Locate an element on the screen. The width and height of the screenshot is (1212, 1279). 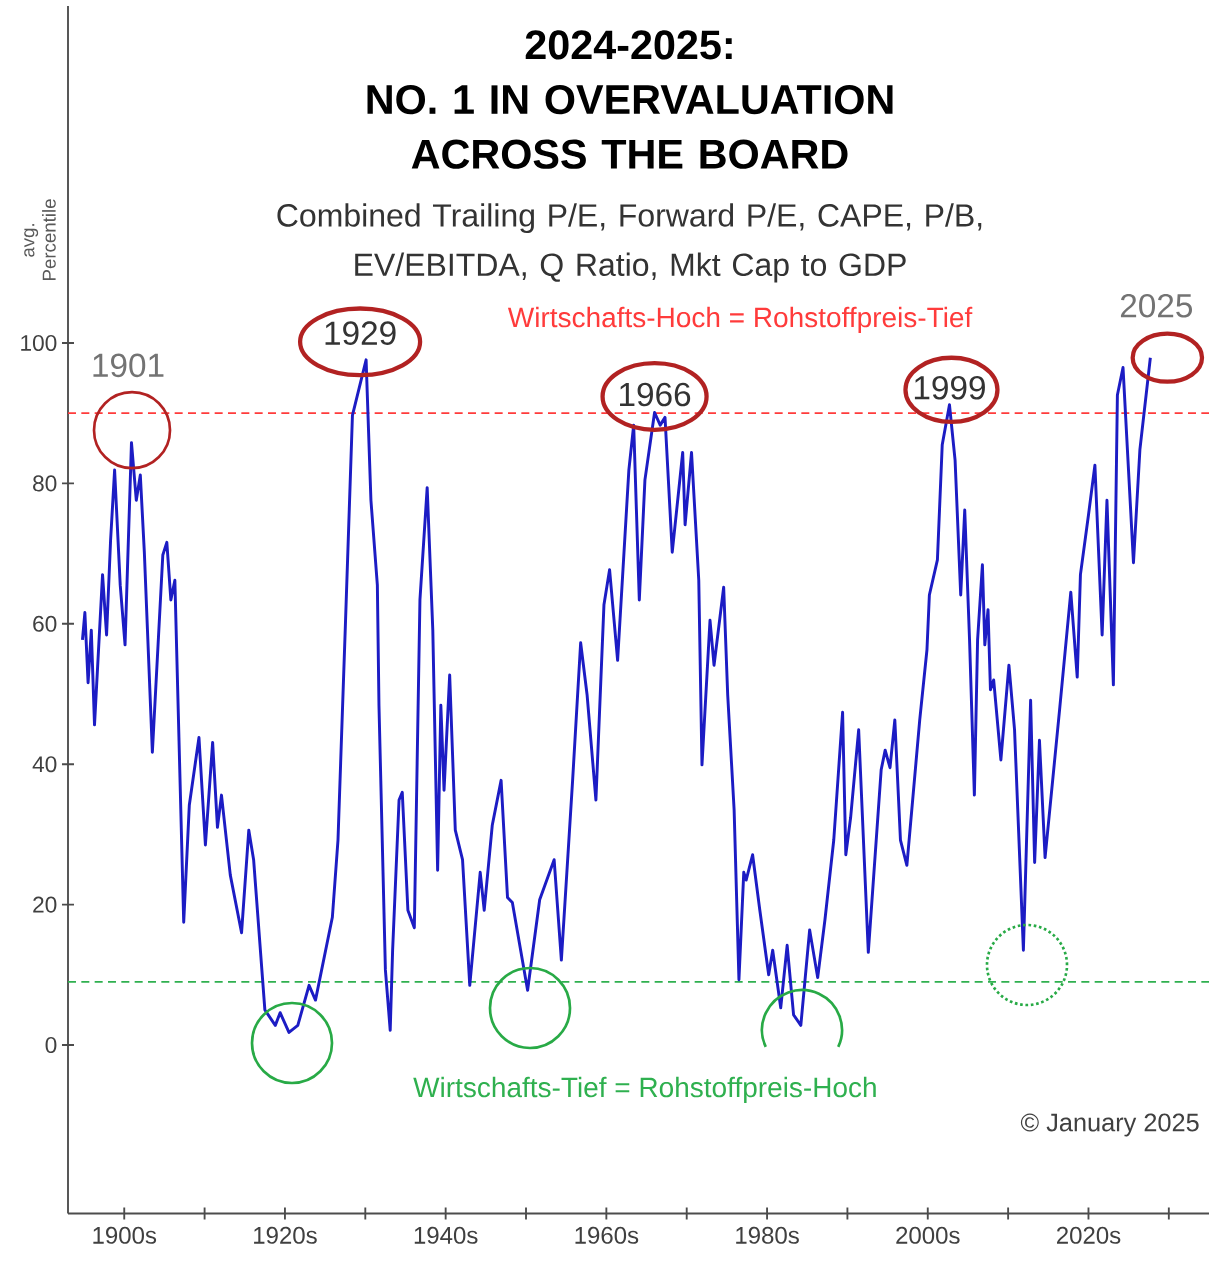
y-tick-label: 0 is located at coordinates (51, 1045).